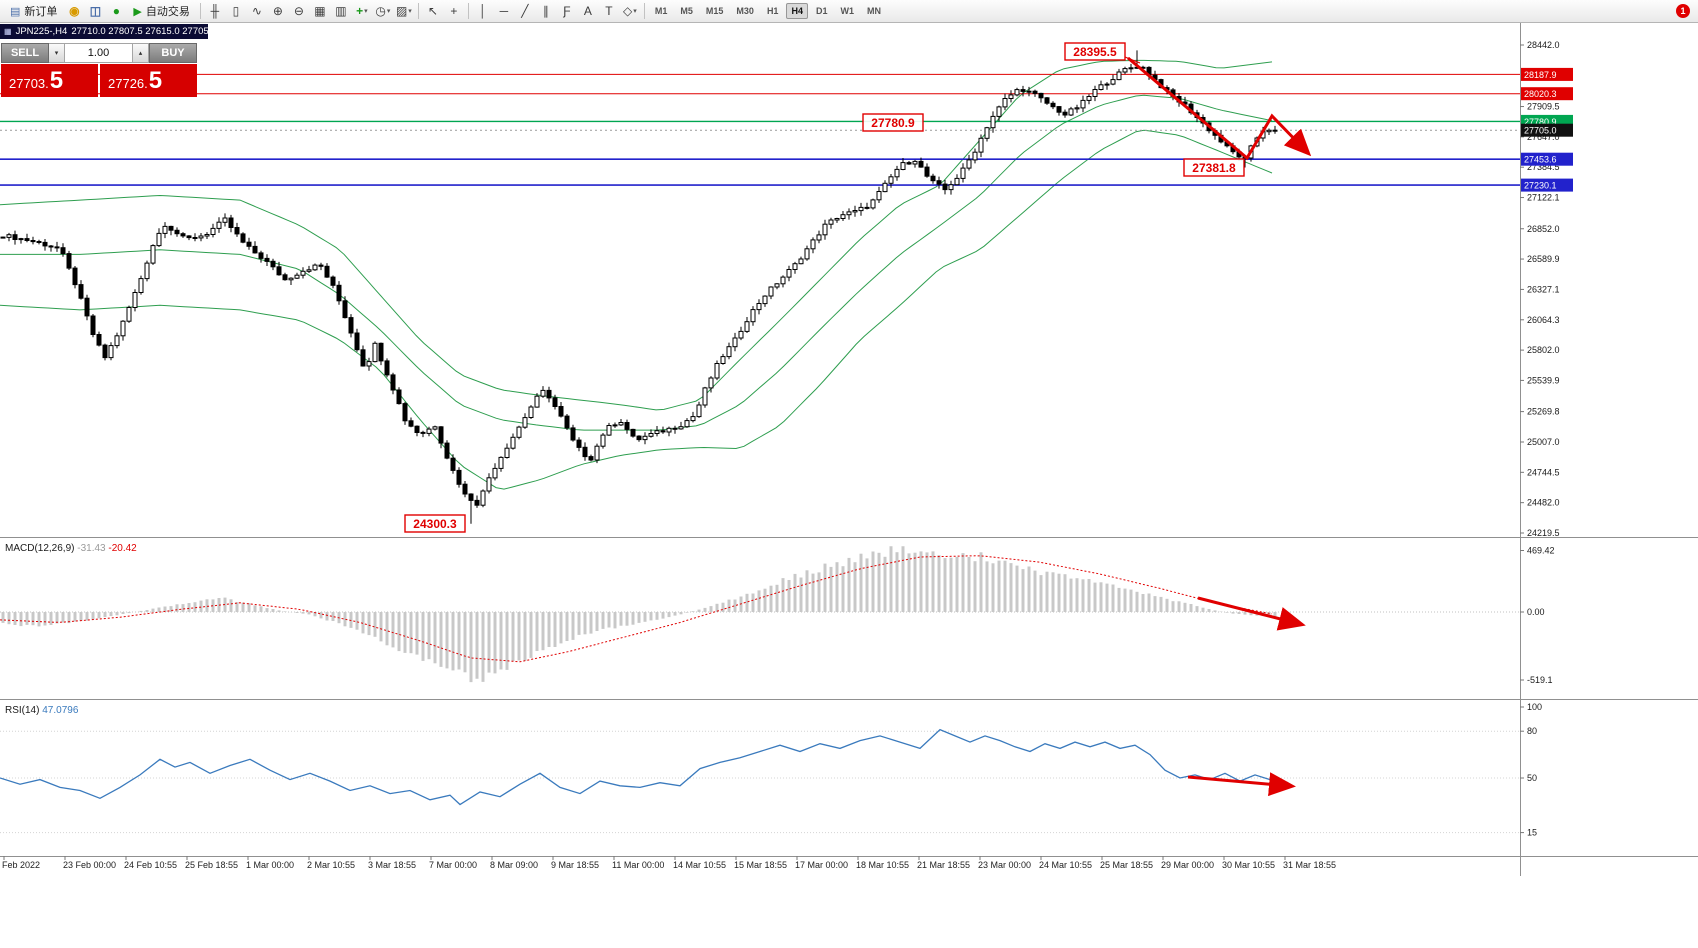 The width and height of the screenshot is (1698, 948). What do you see at coordinates (167, 12) in the screenshot?
I see `autotrading-button-label: 自动交易` at bounding box center [167, 12].